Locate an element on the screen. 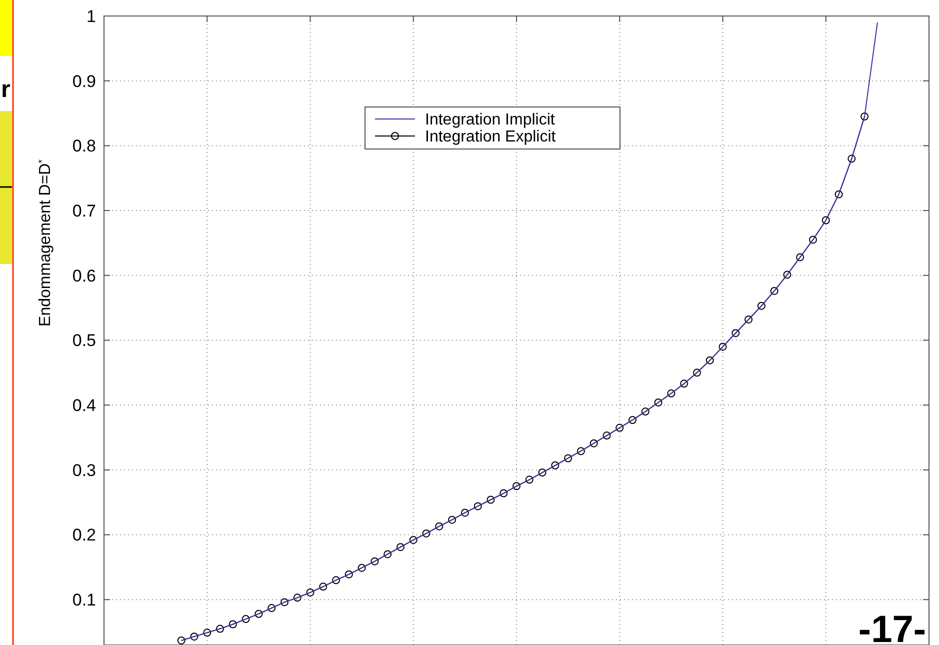  y-tick-label: 0.9 is located at coordinates (84, 81).